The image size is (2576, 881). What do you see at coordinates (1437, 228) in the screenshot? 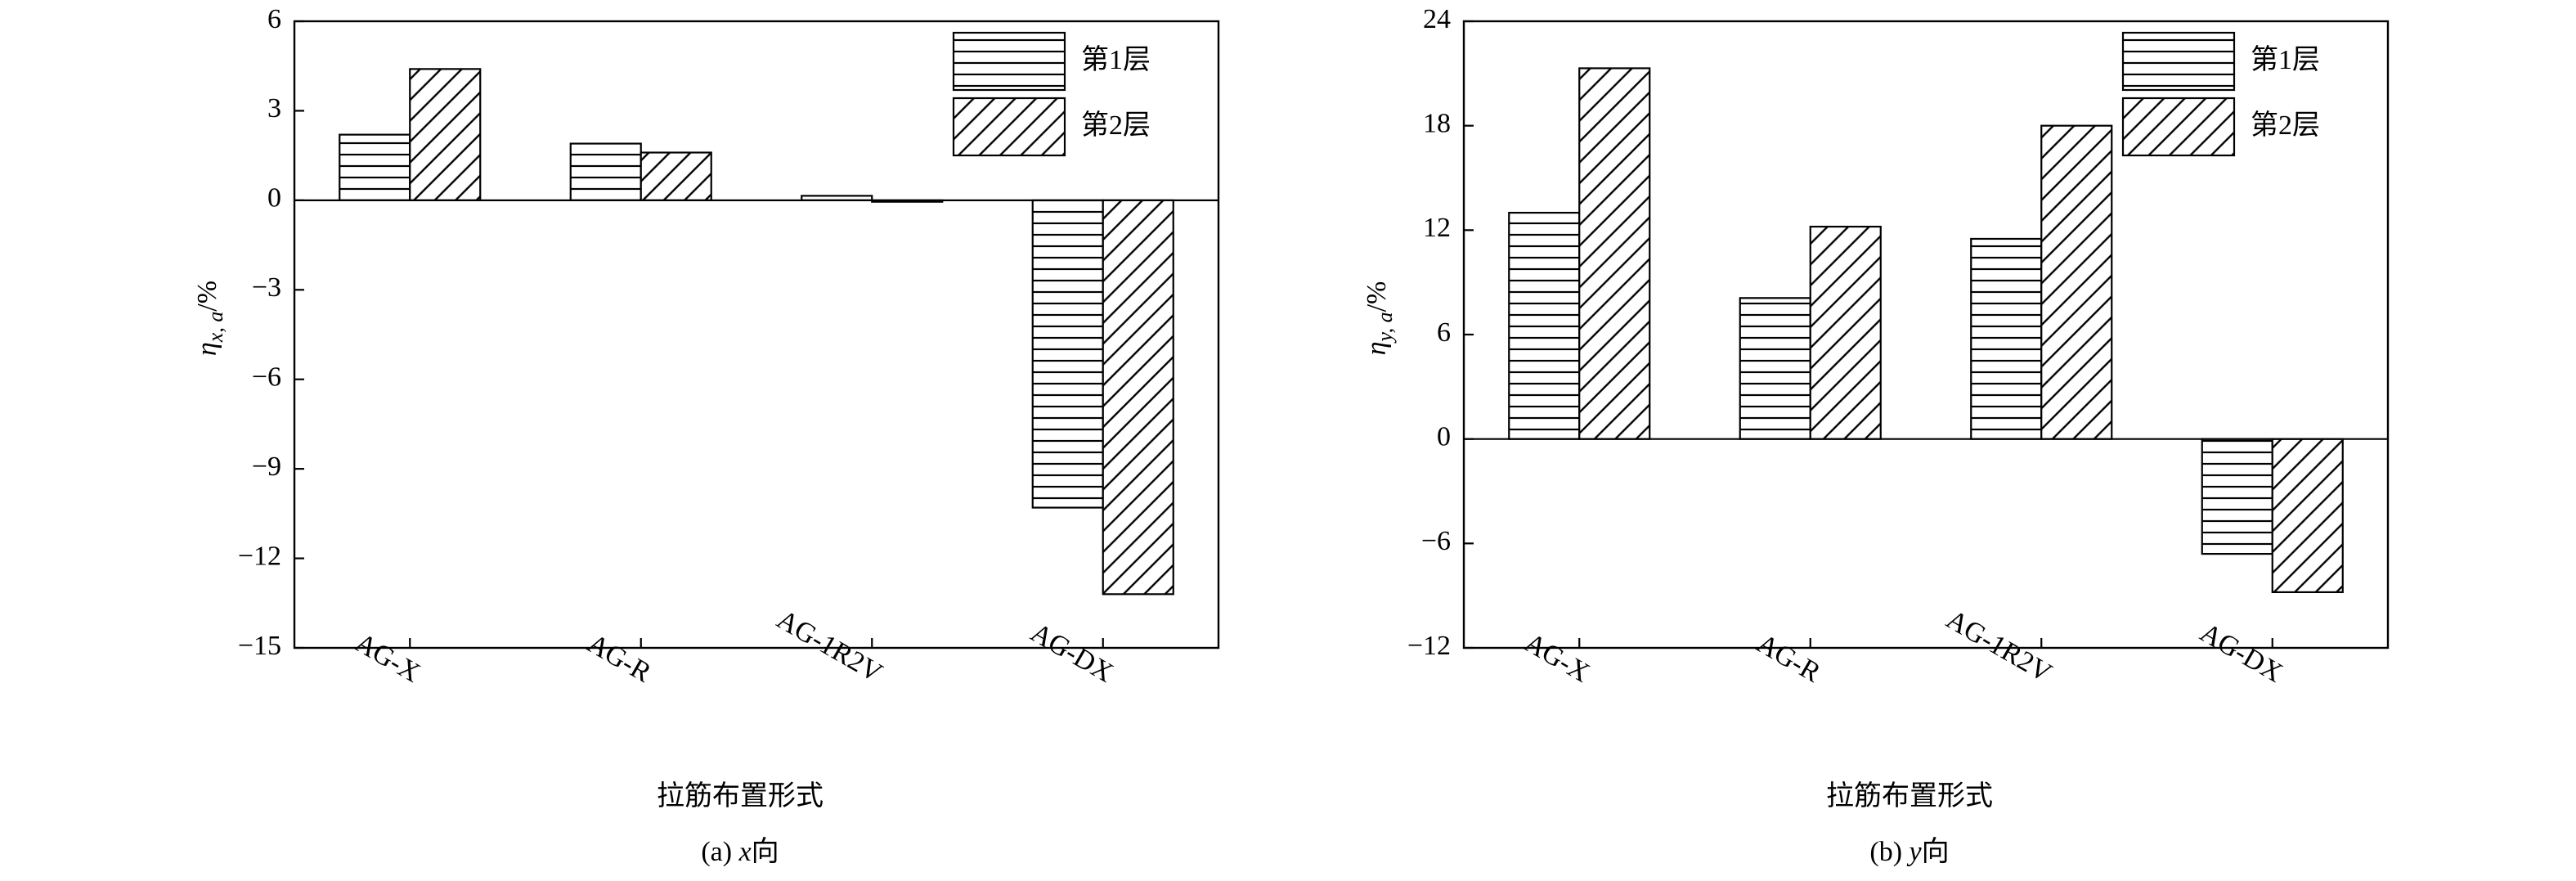
I see `y-tick-label: 12` at bounding box center [1437, 228].